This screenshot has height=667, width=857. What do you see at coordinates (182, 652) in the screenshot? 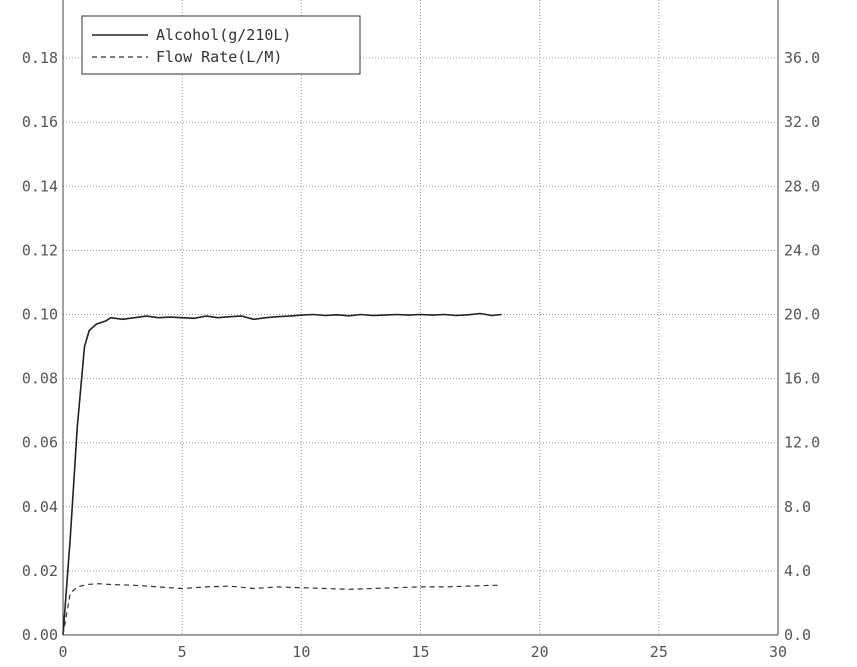
I see `x-tick-label: 5` at bounding box center [182, 652].